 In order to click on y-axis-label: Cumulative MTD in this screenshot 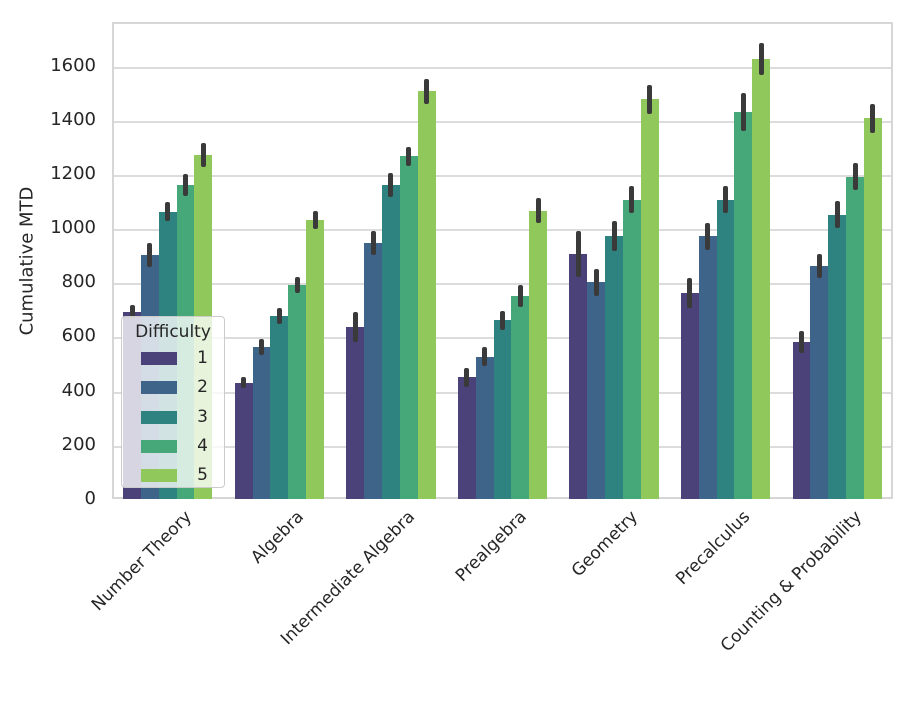, I will do `click(27, 260)`.